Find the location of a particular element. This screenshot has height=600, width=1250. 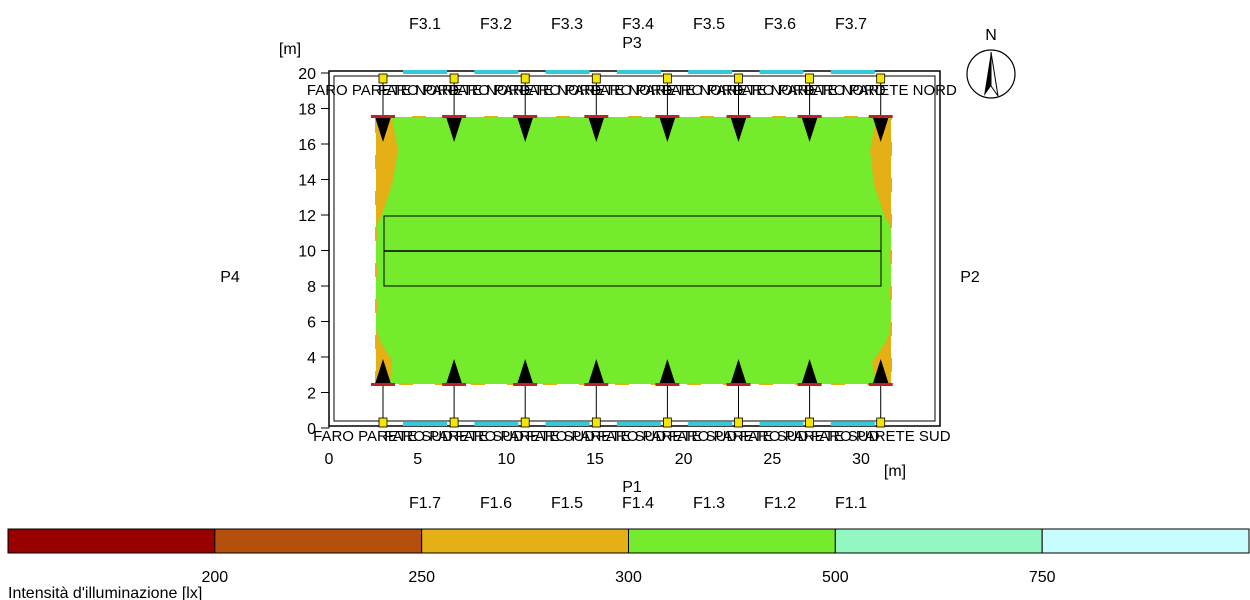

legend-threshold-label: 300 is located at coordinates (628, 577).